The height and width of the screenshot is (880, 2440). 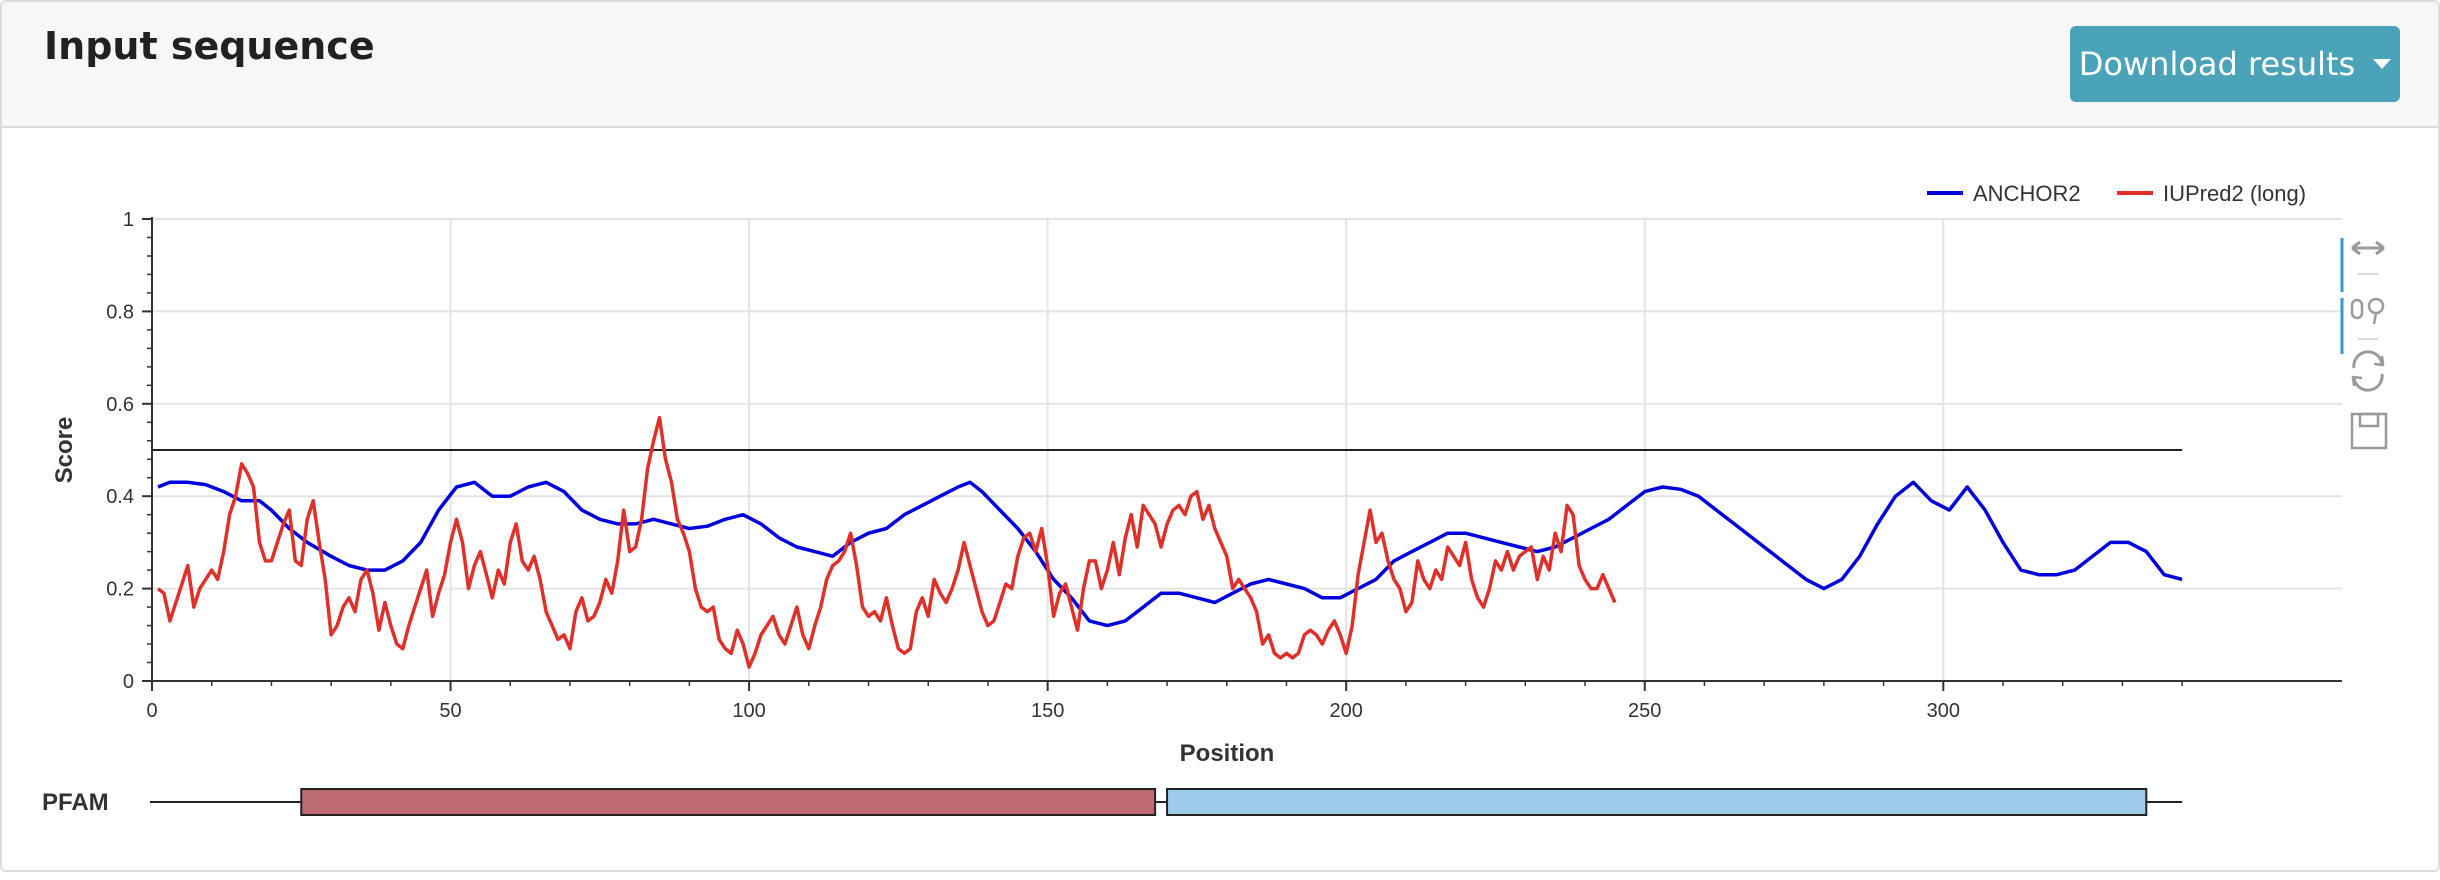 What do you see at coordinates (2357, 309) in the screenshot?
I see `mouse-shape` at bounding box center [2357, 309].